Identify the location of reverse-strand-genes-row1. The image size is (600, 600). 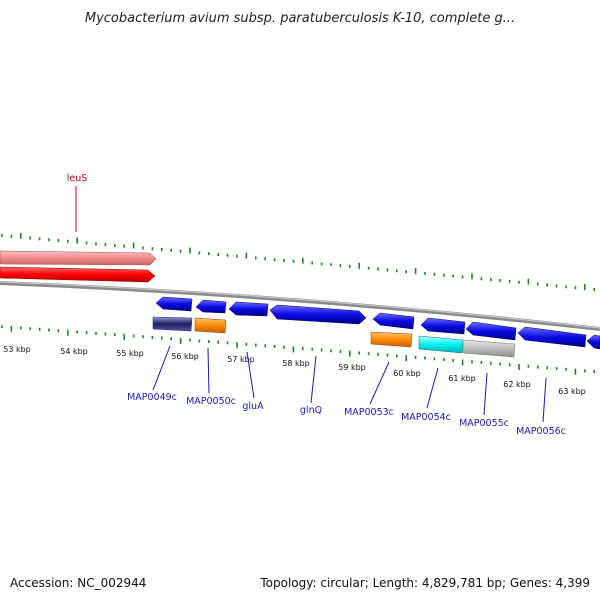
(377, 323).